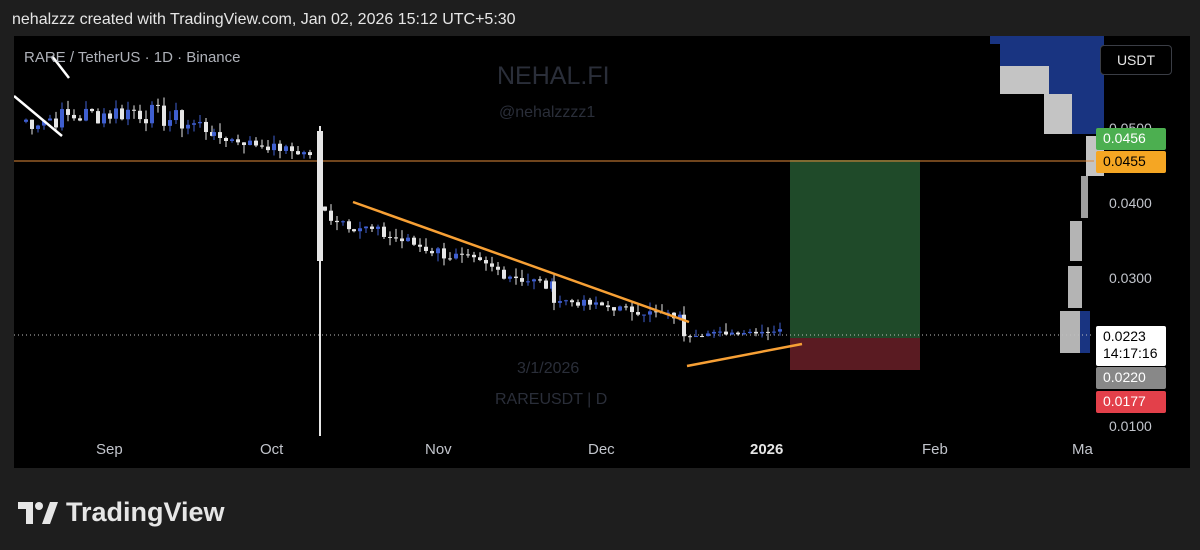  What do you see at coordinates (38, 116) in the screenshot?
I see `white-trendline` at bounding box center [38, 116].